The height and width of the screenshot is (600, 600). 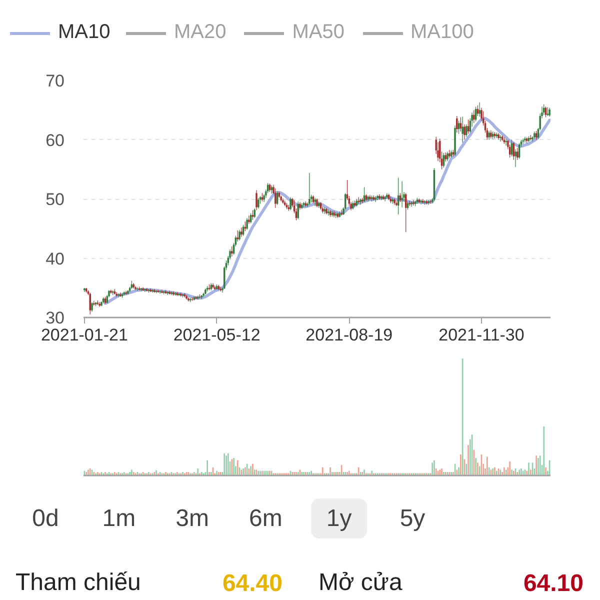 What do you see at coordinates (339, 518) in the screenshot?
I see `text: 1y` at bounding box center [339, 518].